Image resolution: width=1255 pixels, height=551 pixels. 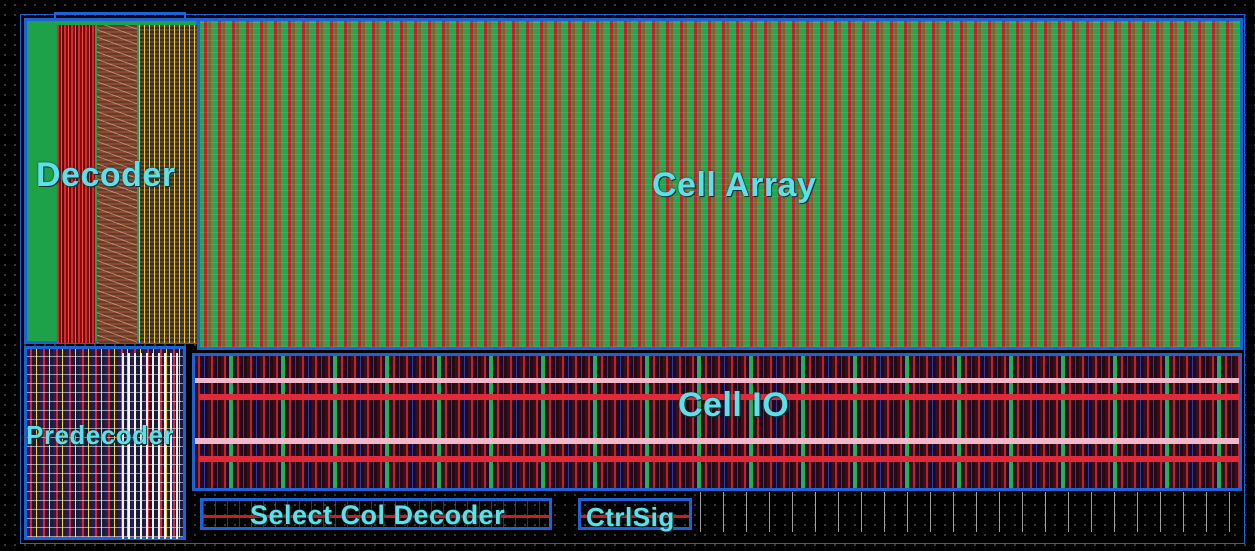 What do you see at coordinates (734, 185) in the screenshot?
I see `cell-array-label: Cell Array` at bounding box center [734, 185].